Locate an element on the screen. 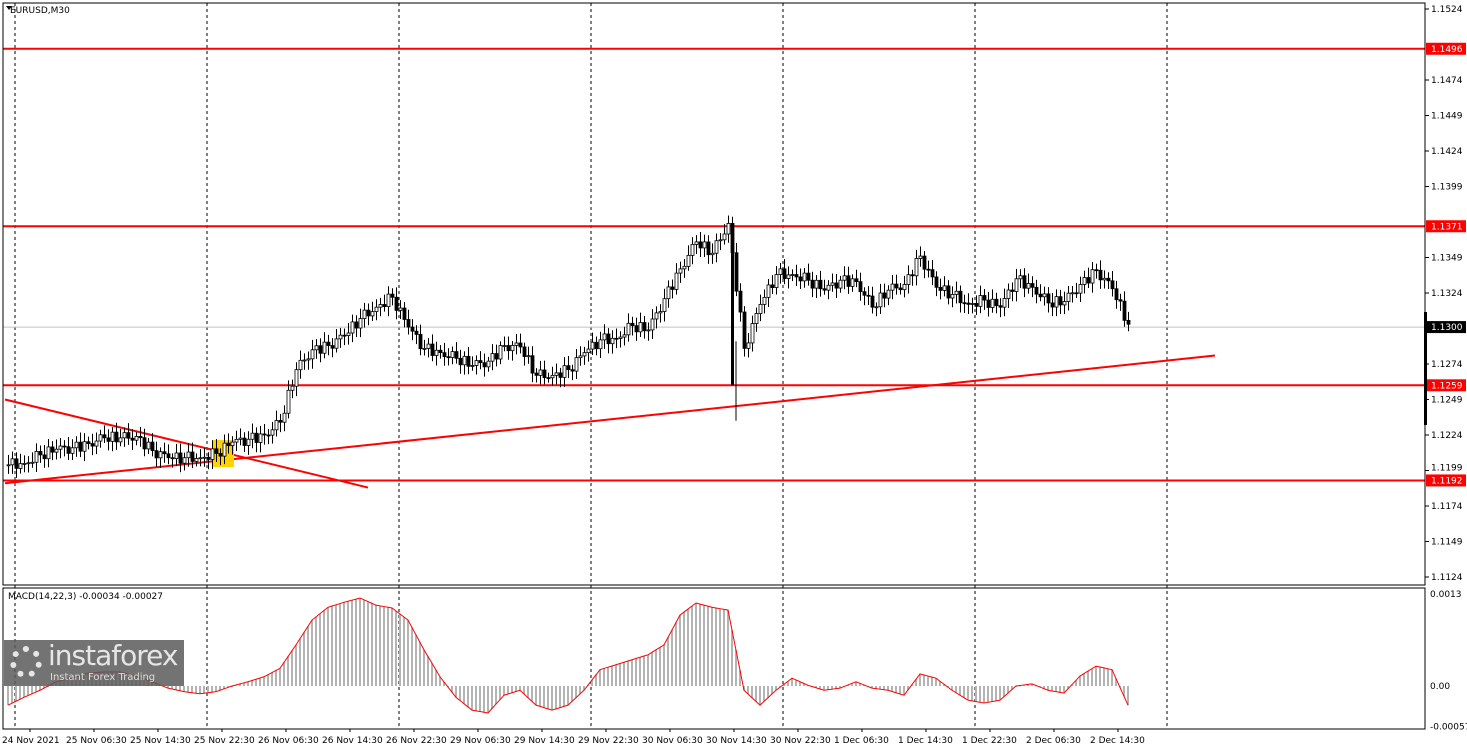 The width and height of the screenshot is (1467, 751). current-price-tag is located at coordinates (1446, 327).